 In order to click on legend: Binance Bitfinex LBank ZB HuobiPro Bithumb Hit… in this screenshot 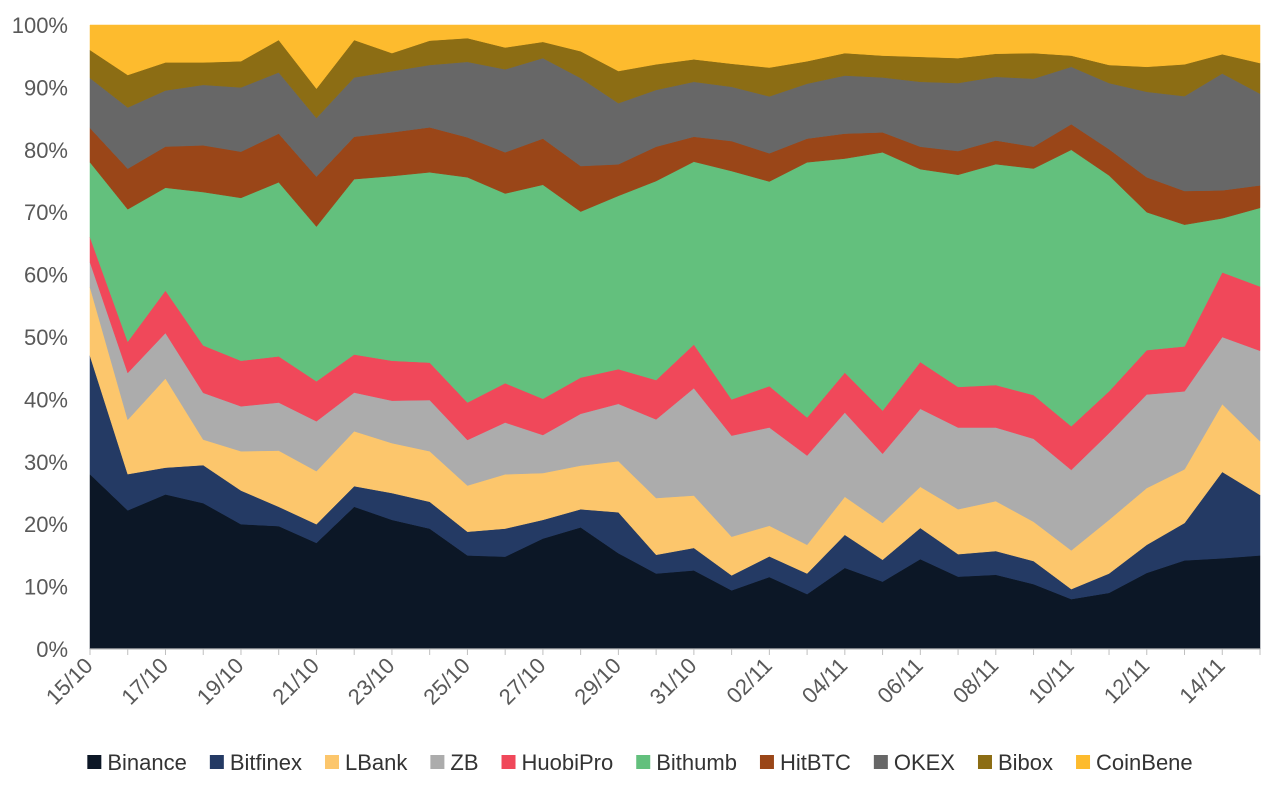, I will do `click(640, 762)`.